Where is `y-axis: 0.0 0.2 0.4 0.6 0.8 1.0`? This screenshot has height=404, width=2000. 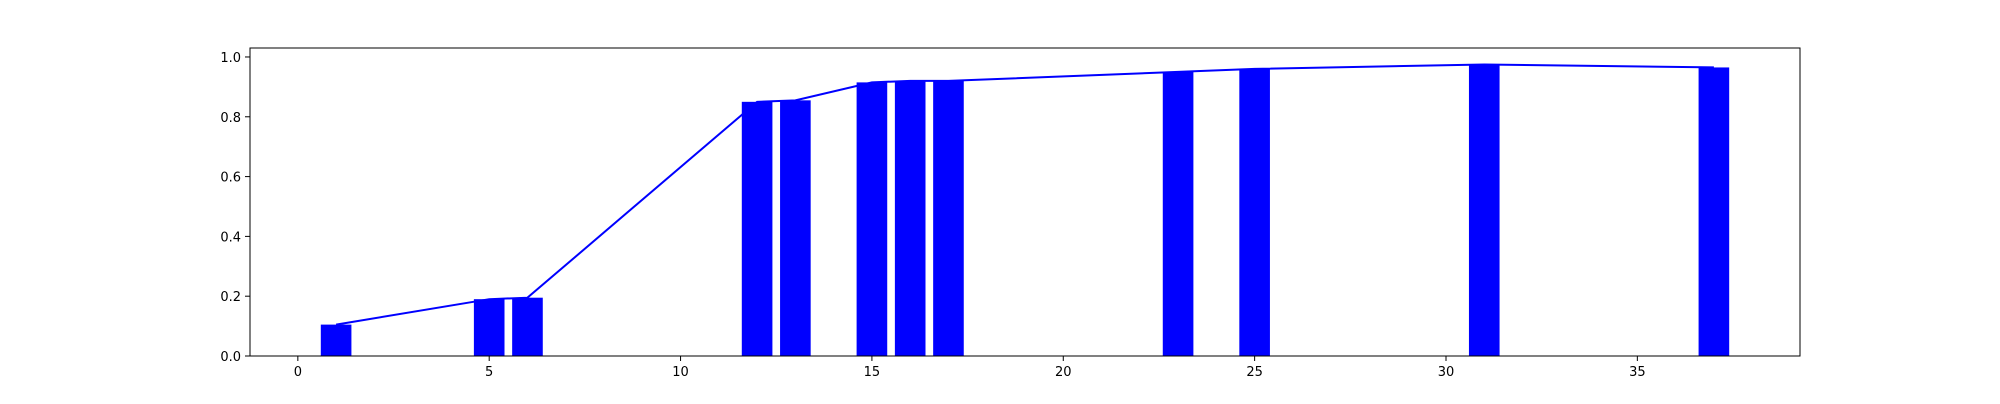 y-axis: 0.0 0.2 0.4 0.6 0.8 1.0 is located at coordinates (235, 208).